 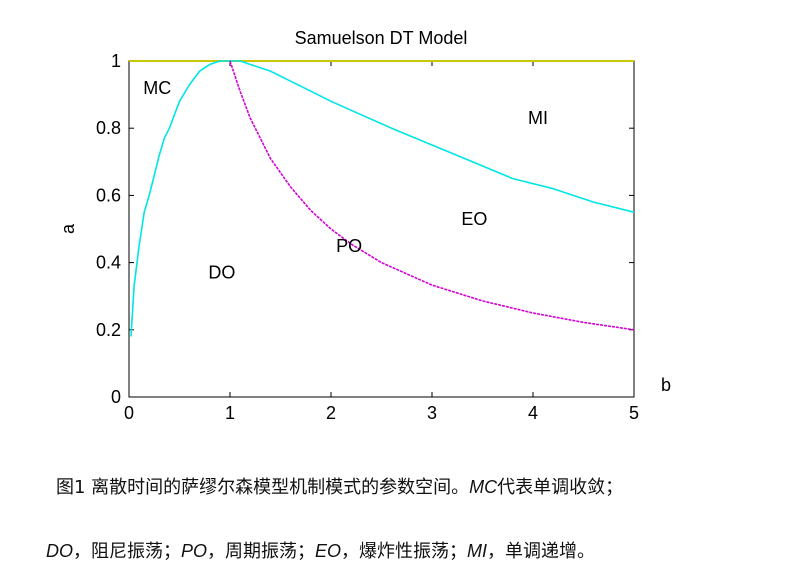 I want to click on y-tick-label: 1, so click(x=116, y=61).